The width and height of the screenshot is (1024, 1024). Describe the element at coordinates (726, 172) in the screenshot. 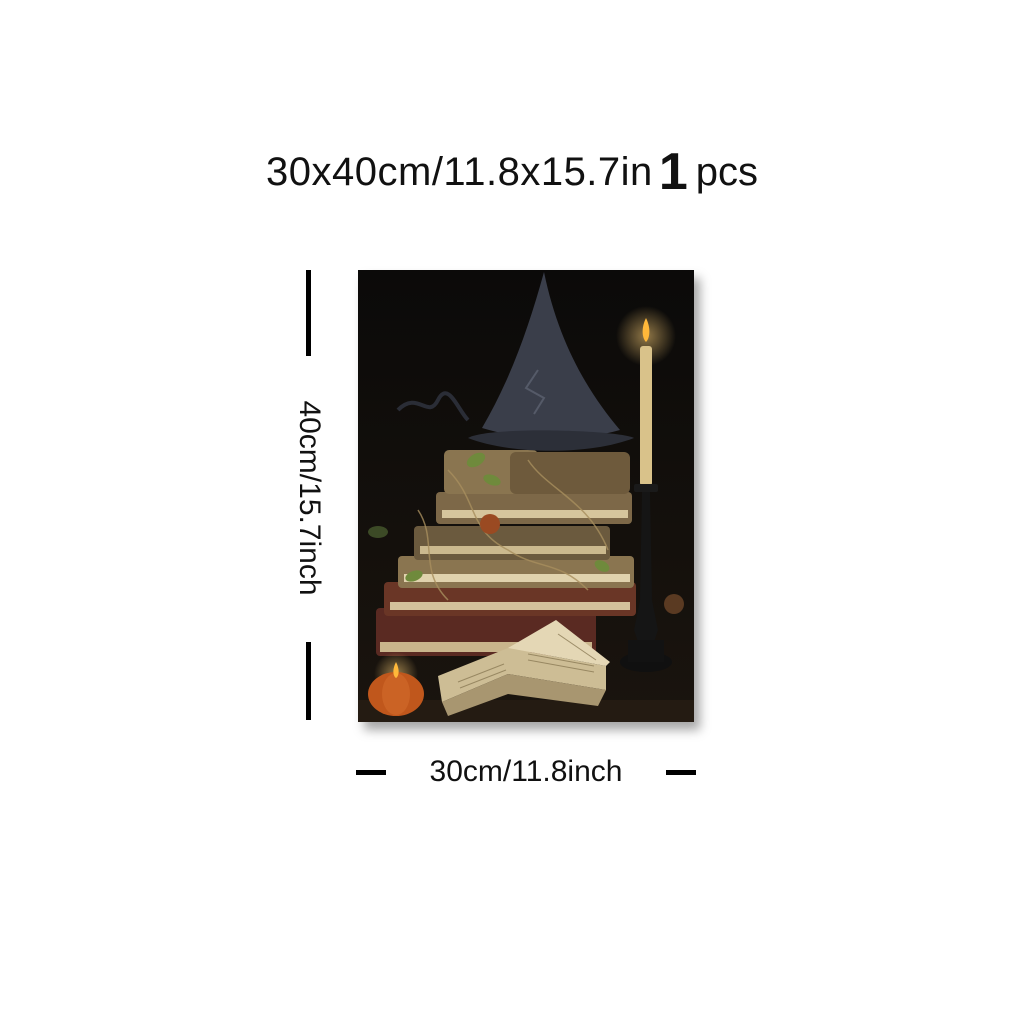

I see `quantity-unit: pcs` at that location.